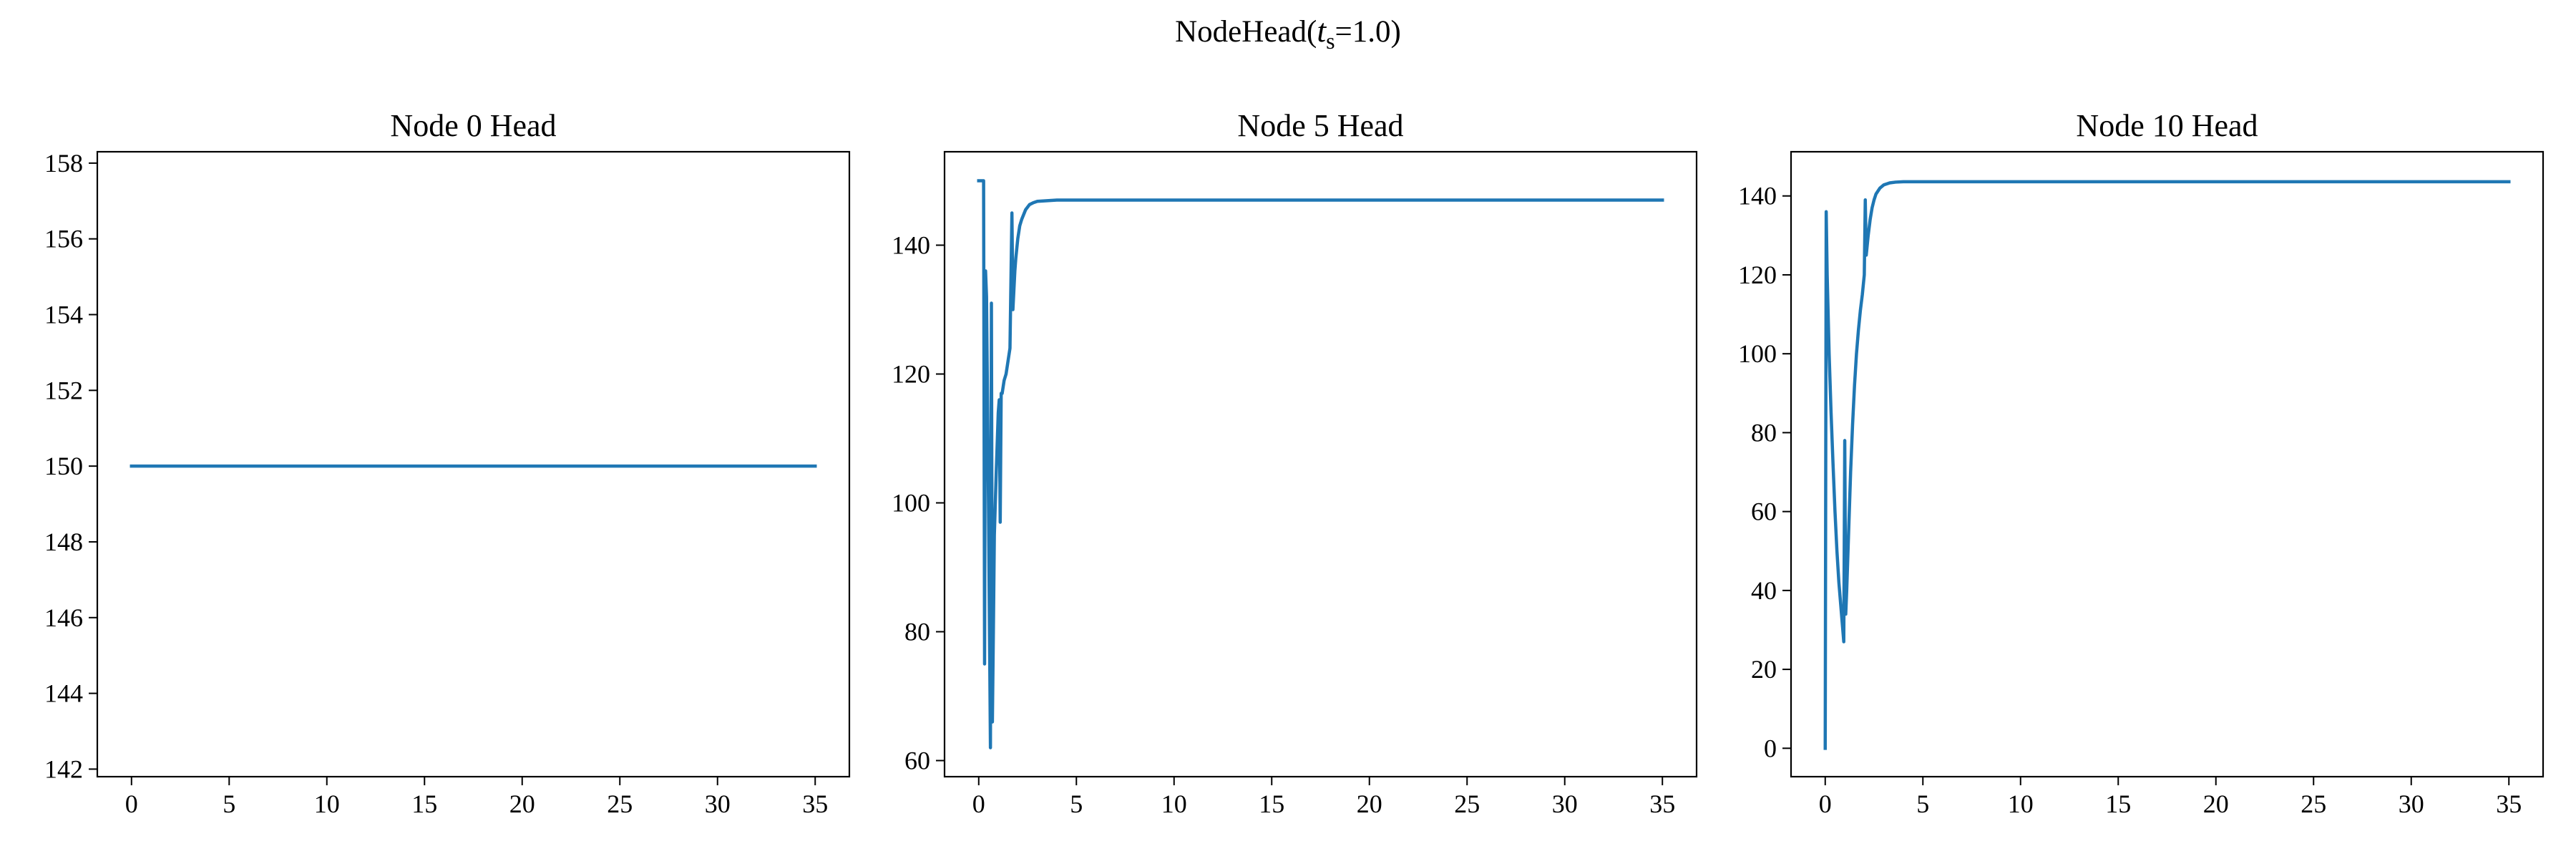 Image resolution: width=2576 pixels, height=859 pixels. Describe the element at coordinates (63, 693) in the screenshot. I see `y-tick-label: 144` at that location.